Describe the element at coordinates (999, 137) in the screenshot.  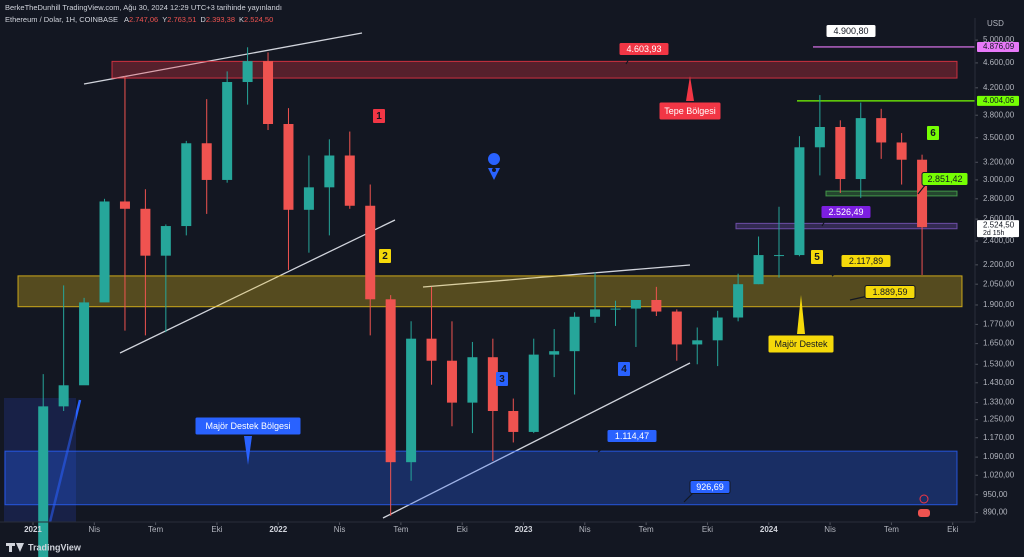
I see `y-tick-label: 3.500,00` at that location.